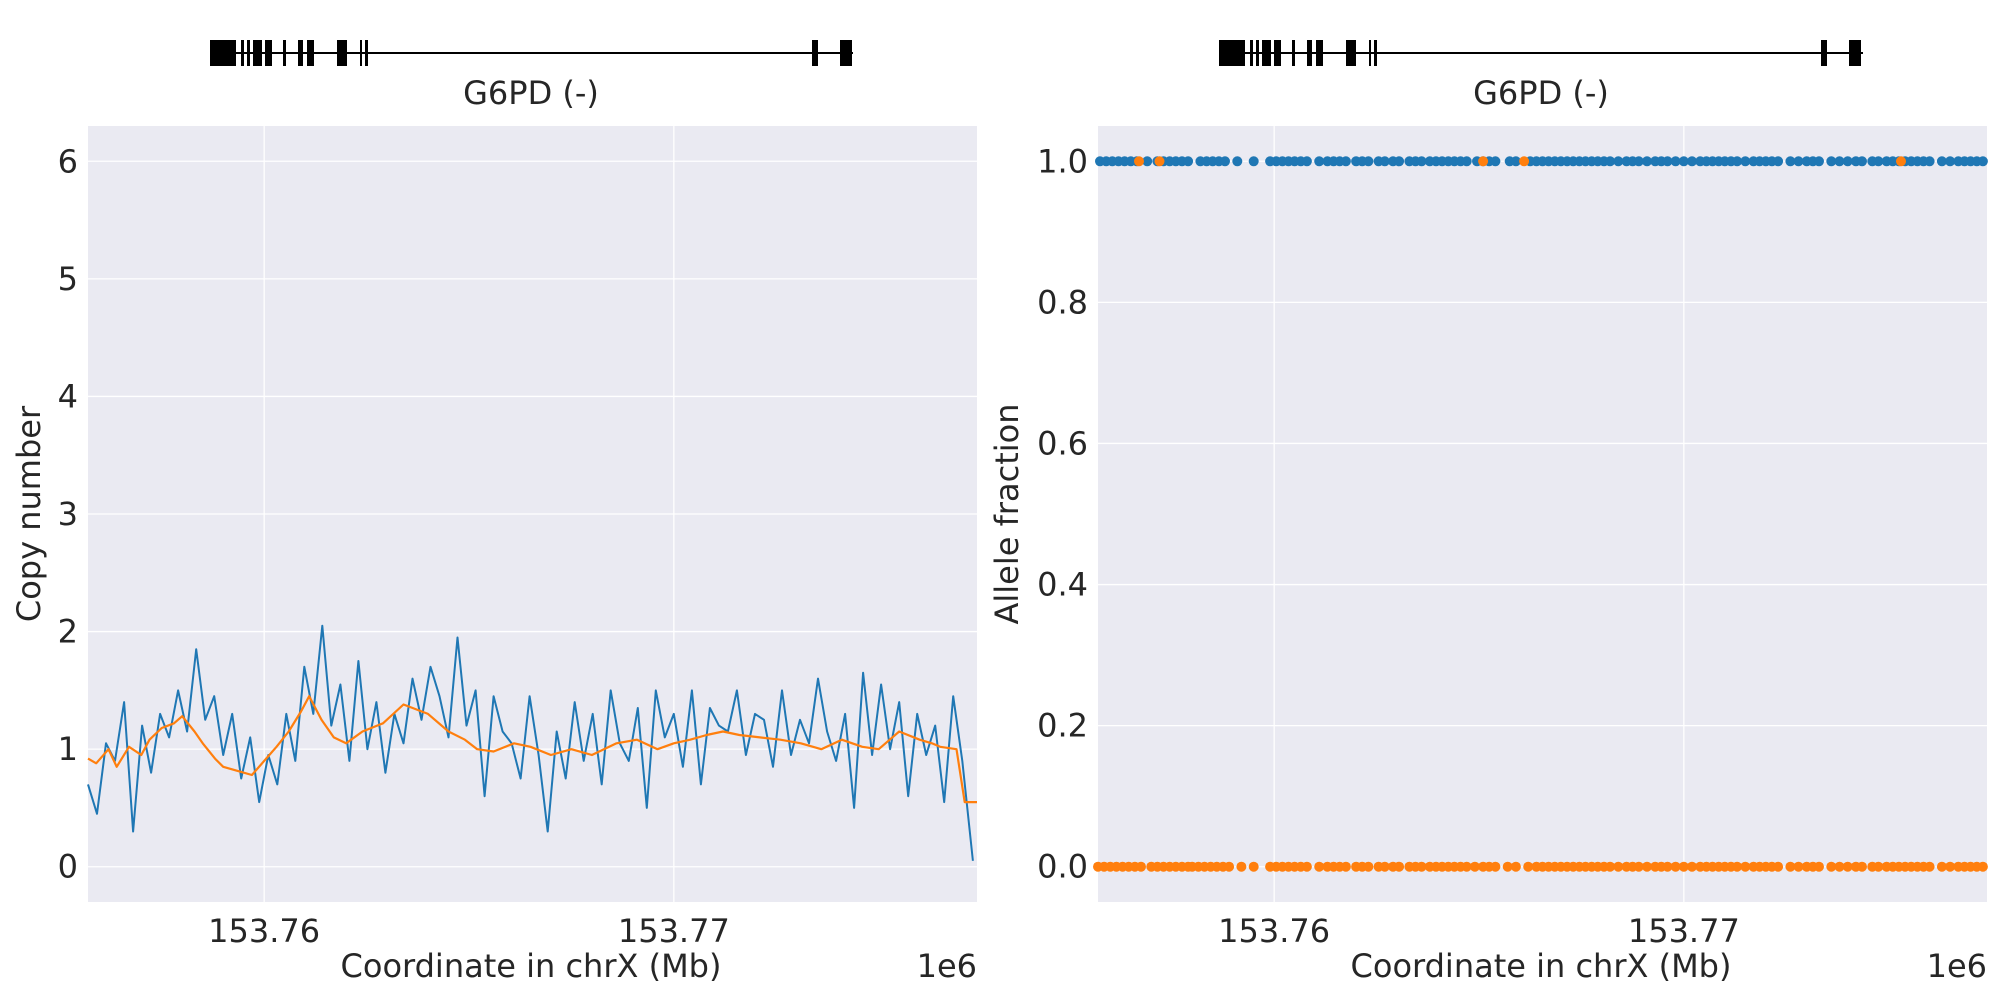  I want to click on y-tick-label: 5, so click(68, 279).